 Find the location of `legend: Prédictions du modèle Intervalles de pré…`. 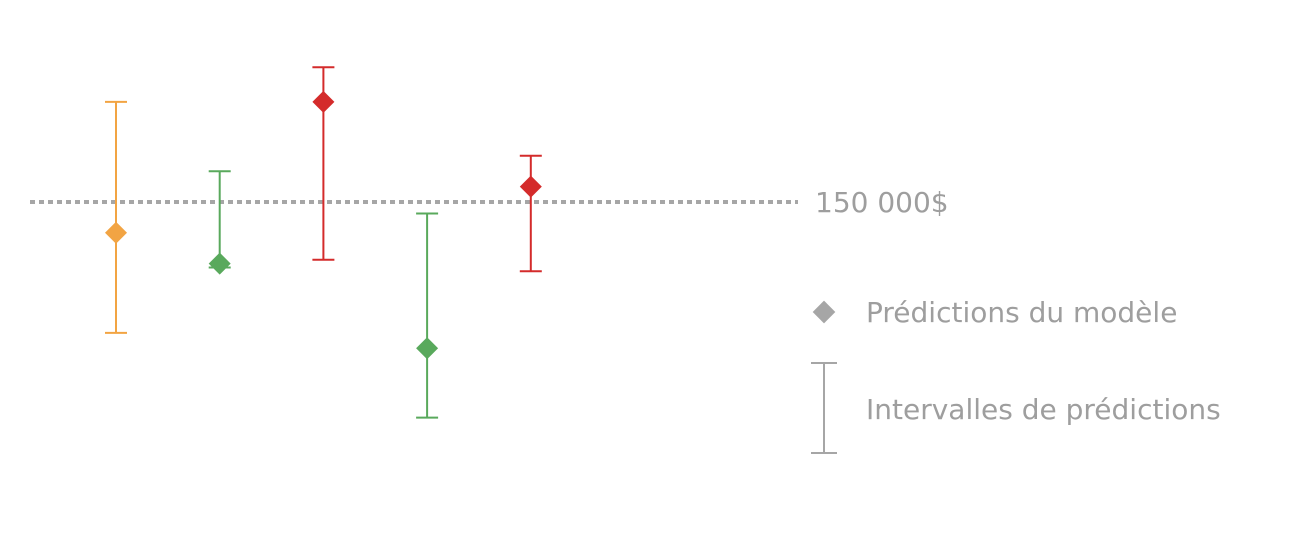

legend: Prédictions du modèle Intervalles de pré… is located at coordinates (1016, 375).